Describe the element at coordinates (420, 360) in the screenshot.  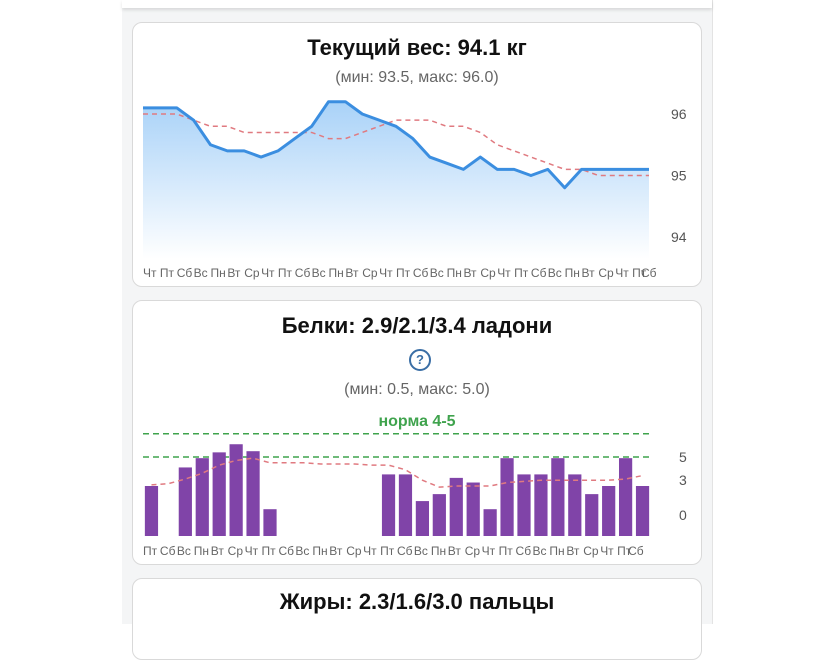
I see `help-circle-icon: ?` at that location.